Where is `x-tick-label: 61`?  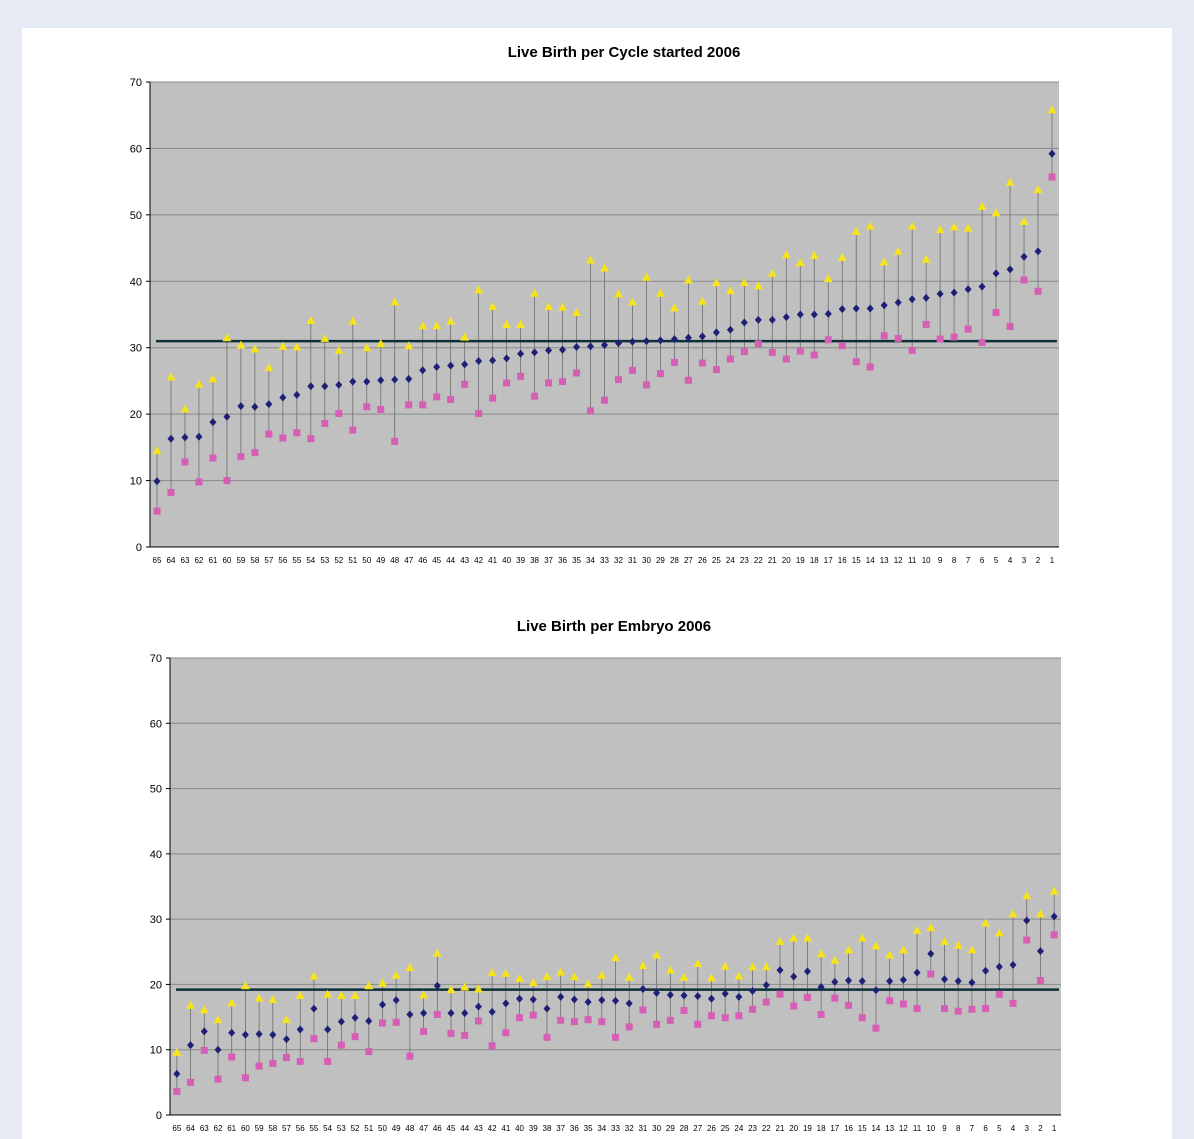 x-tick-label: 61 is located at coordinates (231, 1128).